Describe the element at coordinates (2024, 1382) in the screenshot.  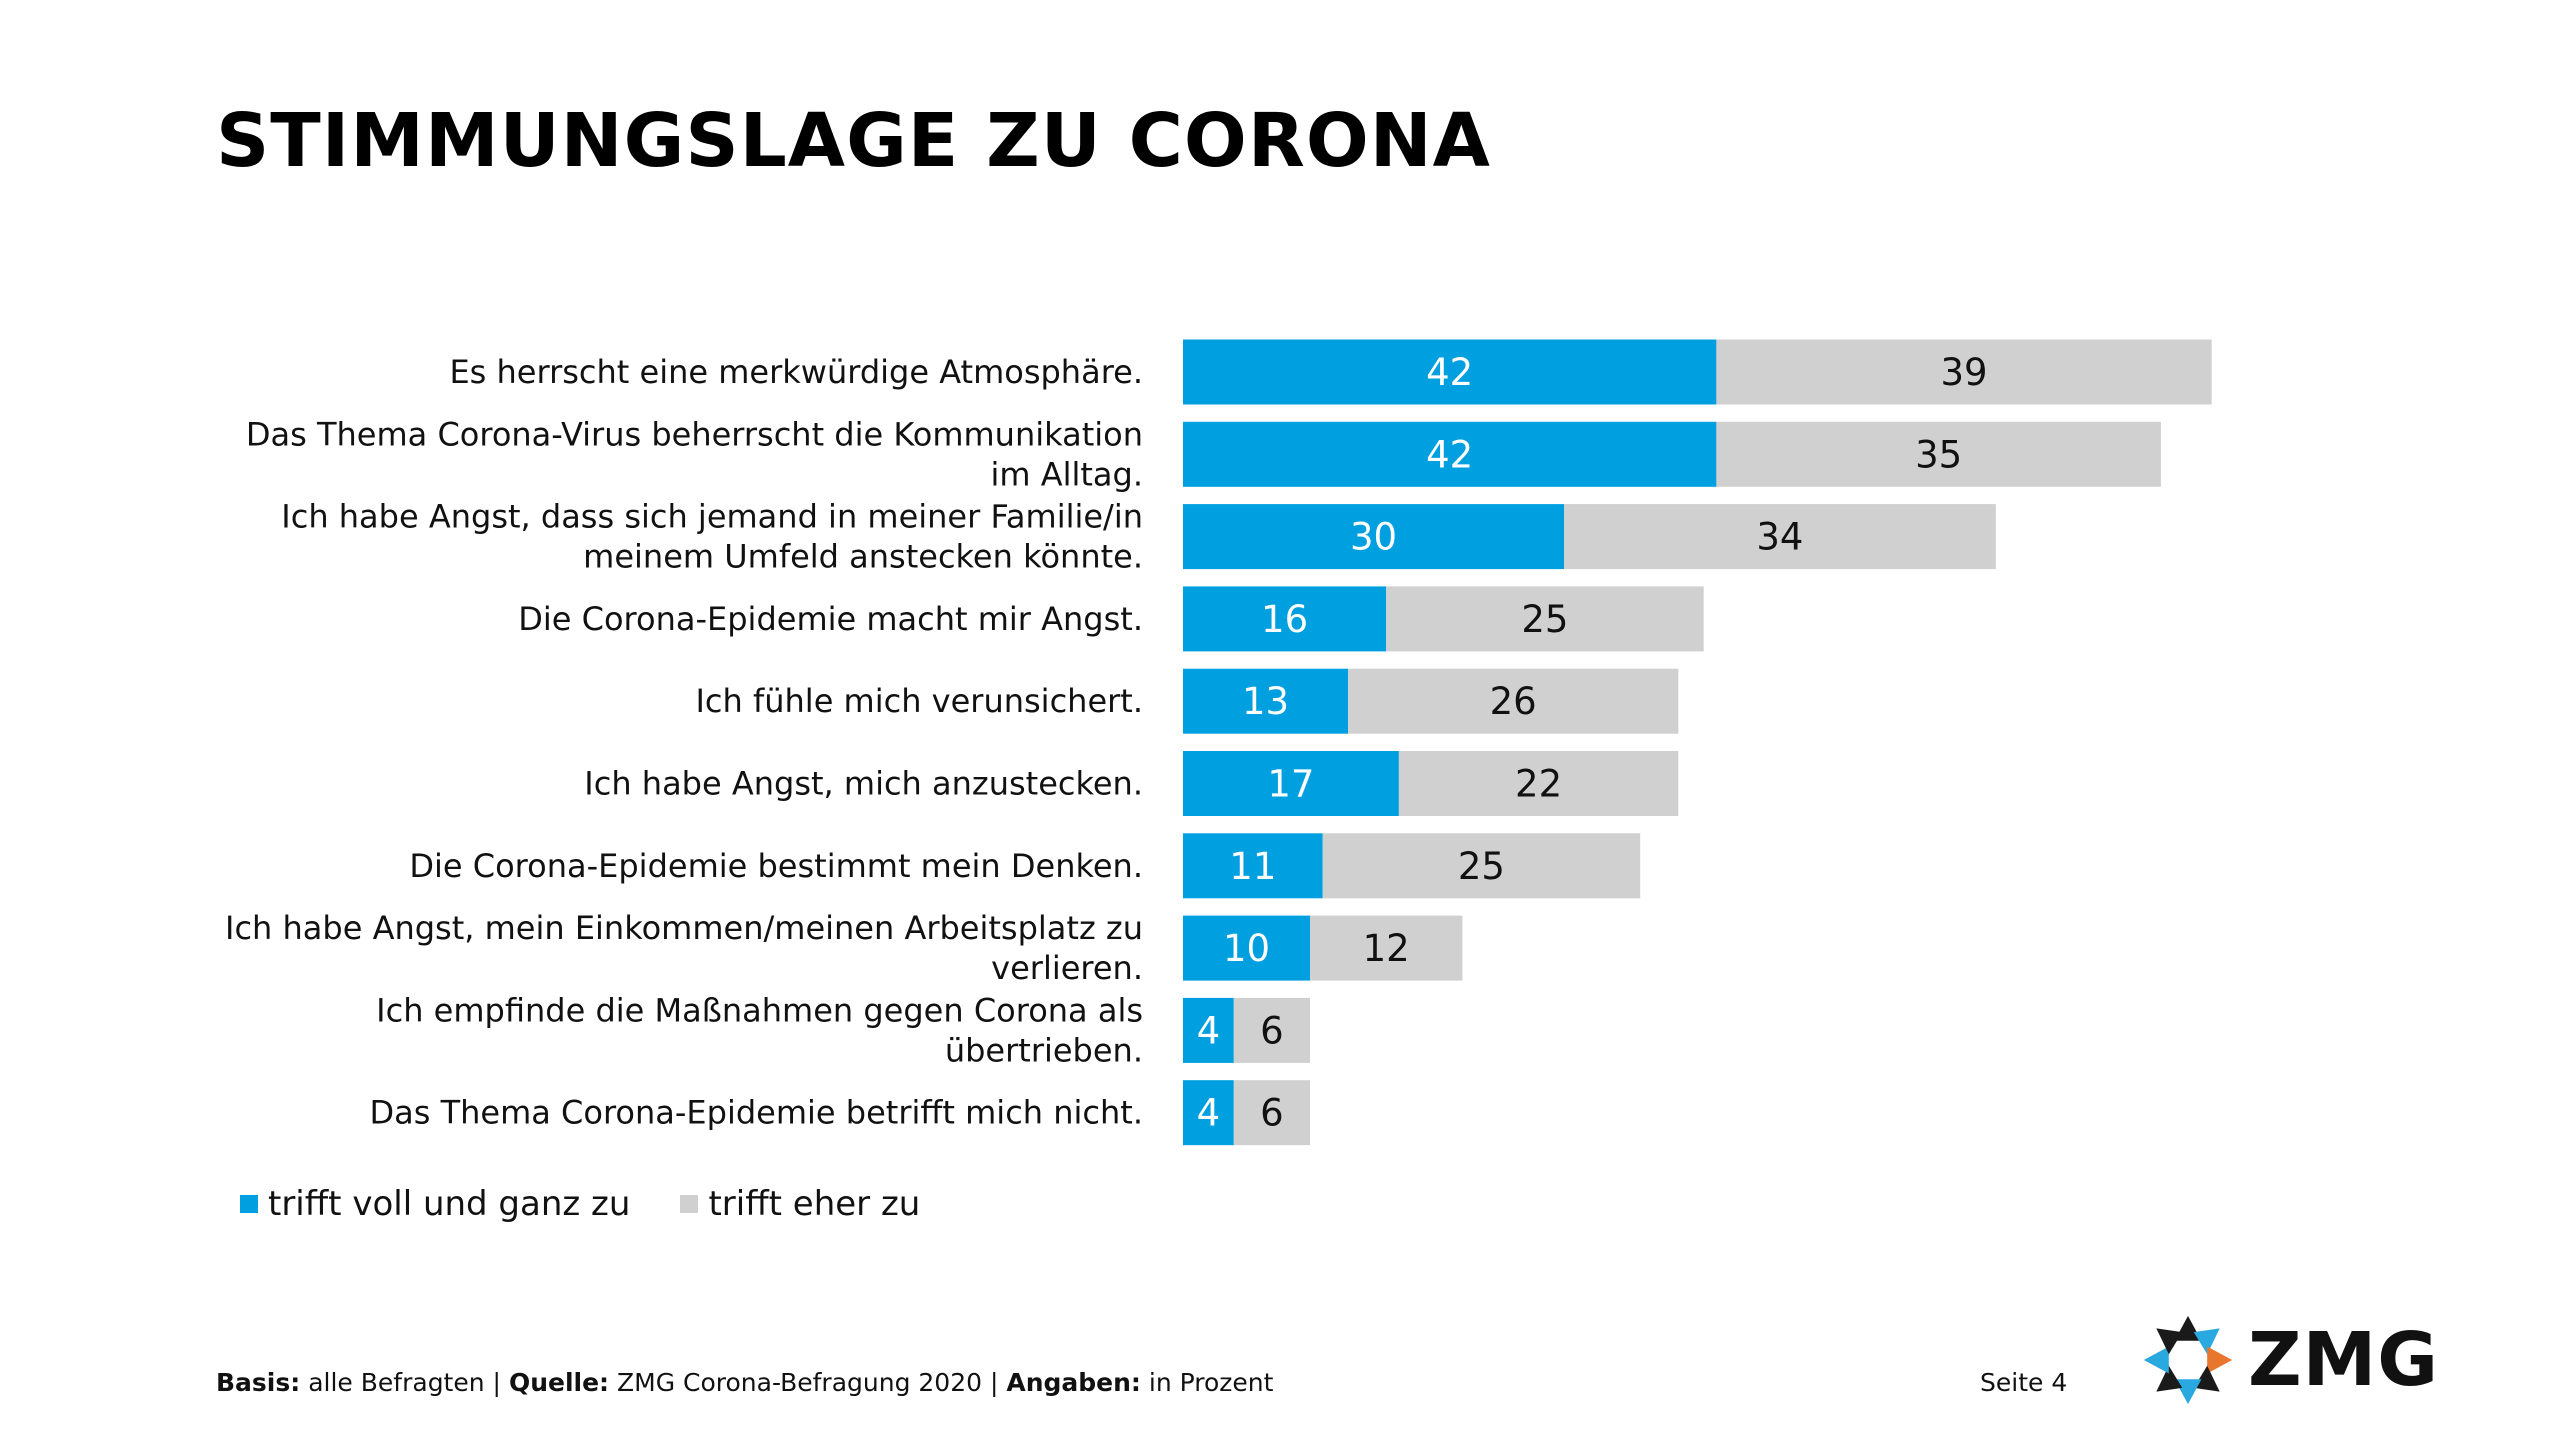
I see `page-number: Seite 4` at that location.